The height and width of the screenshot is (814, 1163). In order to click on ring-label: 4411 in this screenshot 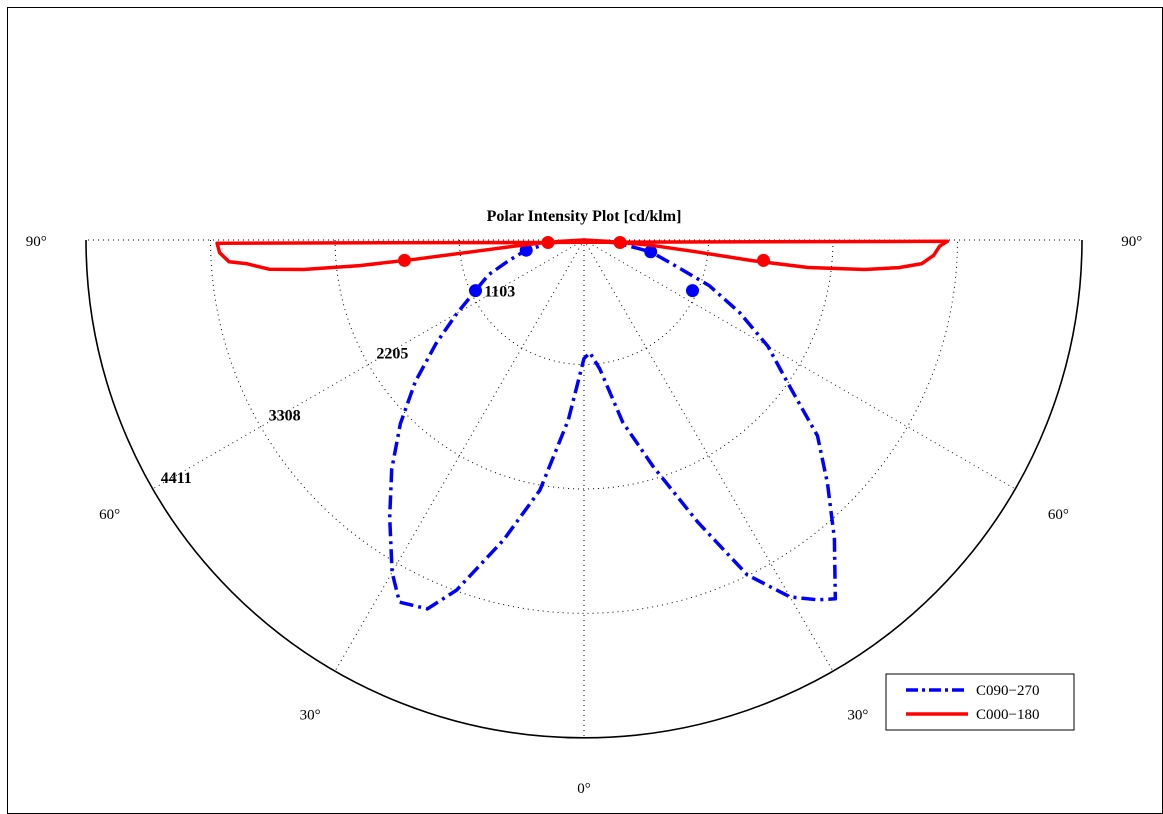, I will do `click(176, 478)`.